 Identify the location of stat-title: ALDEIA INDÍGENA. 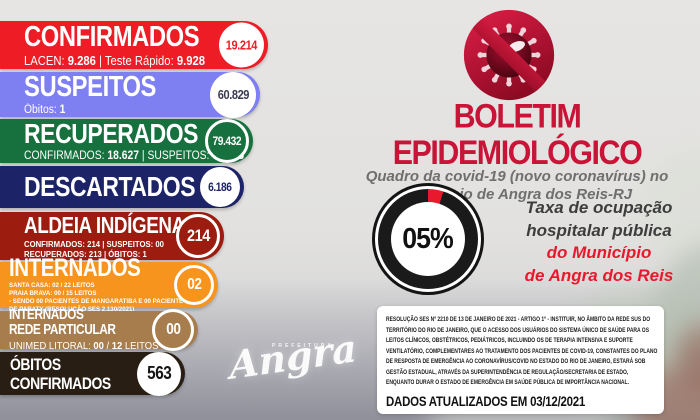
(104, 224).